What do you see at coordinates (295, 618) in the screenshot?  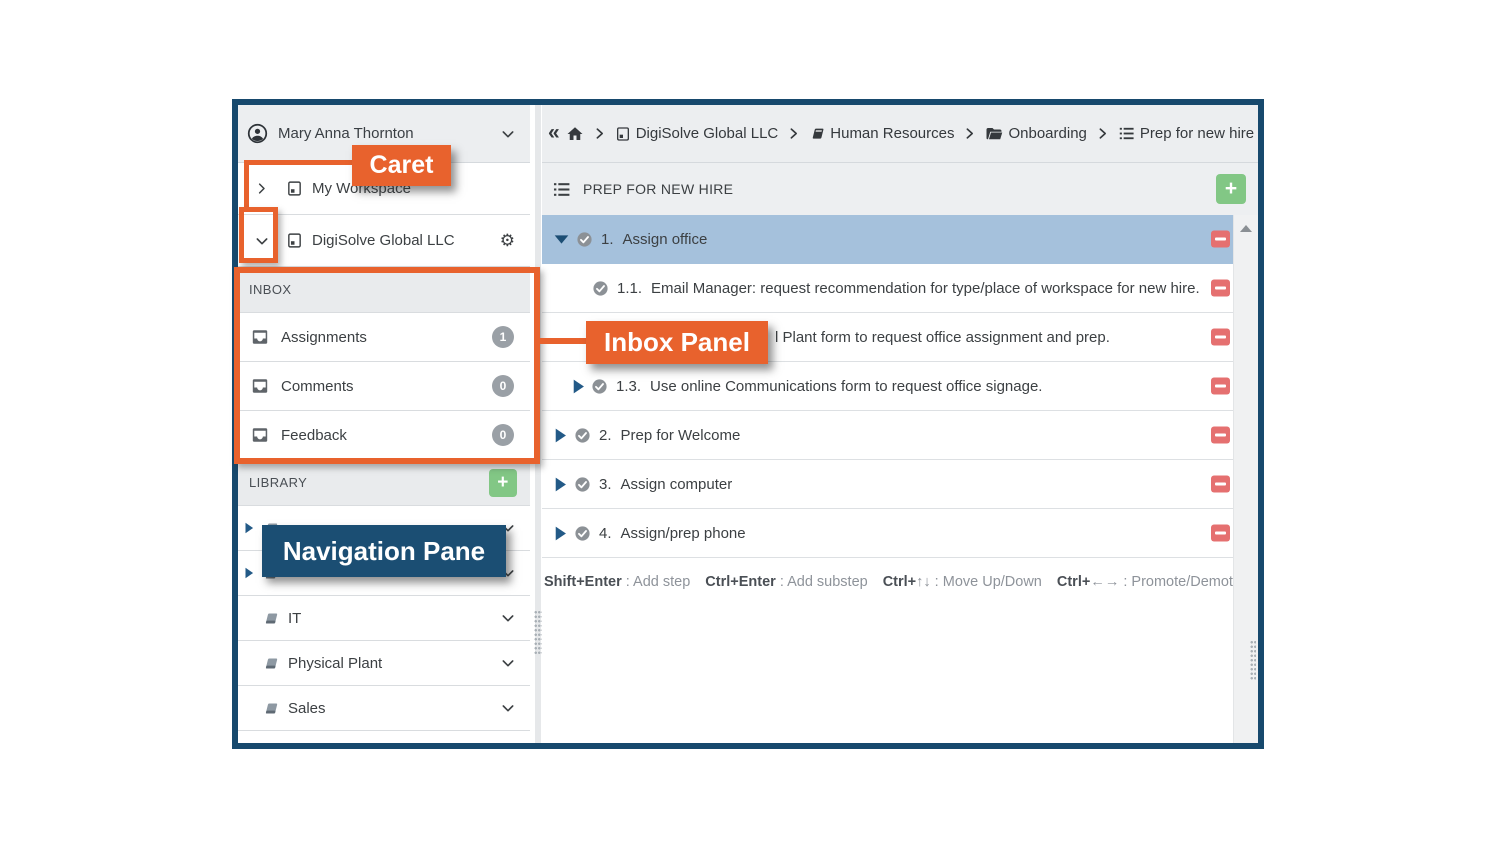 I see `sidebar-item-label: IT` at bounding box center [295, 618].